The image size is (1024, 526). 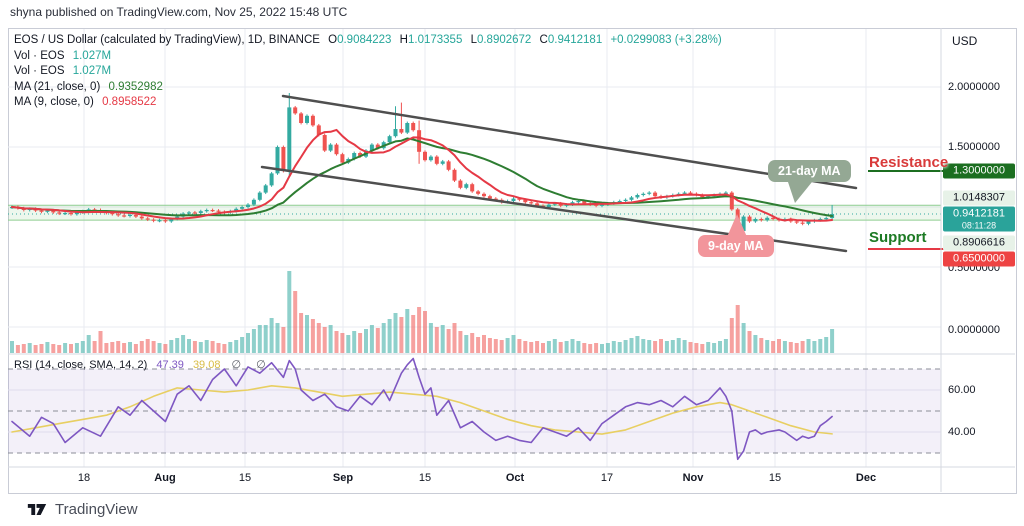 What do you see at coordinates (962, 390) in the screenshot?
I see `rsi-axis-tick: 60.00` at bounding box center [962, 390].